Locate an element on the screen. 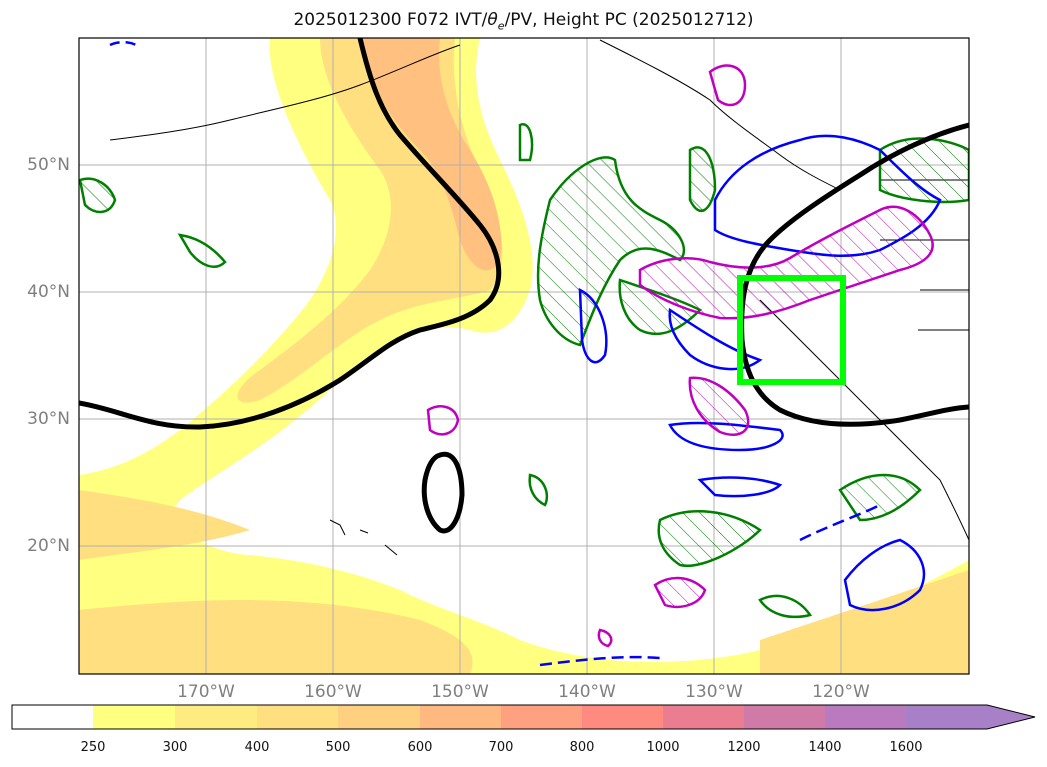  colorbar-label: 800 is located at coordinates (582, 747).